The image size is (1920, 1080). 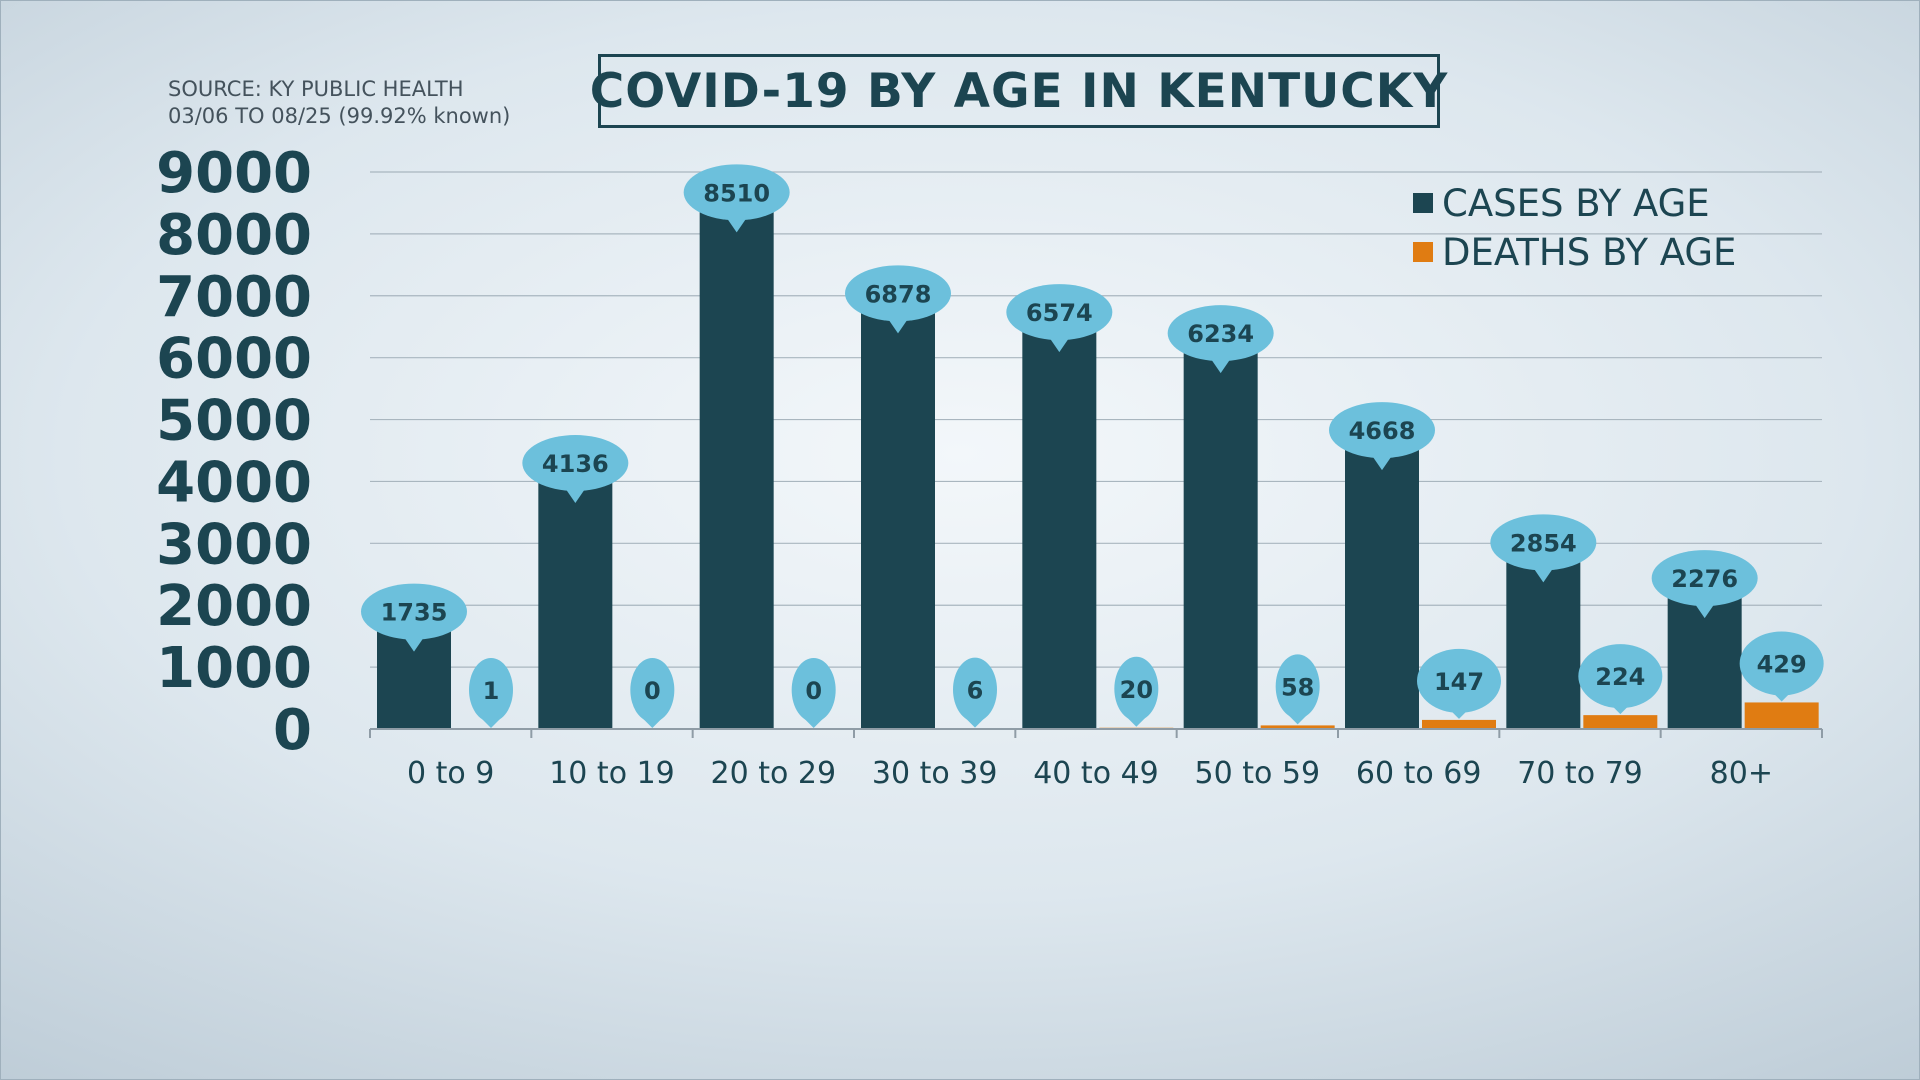 I want to click on callout-value: 6878, so click(x=898, y=294).